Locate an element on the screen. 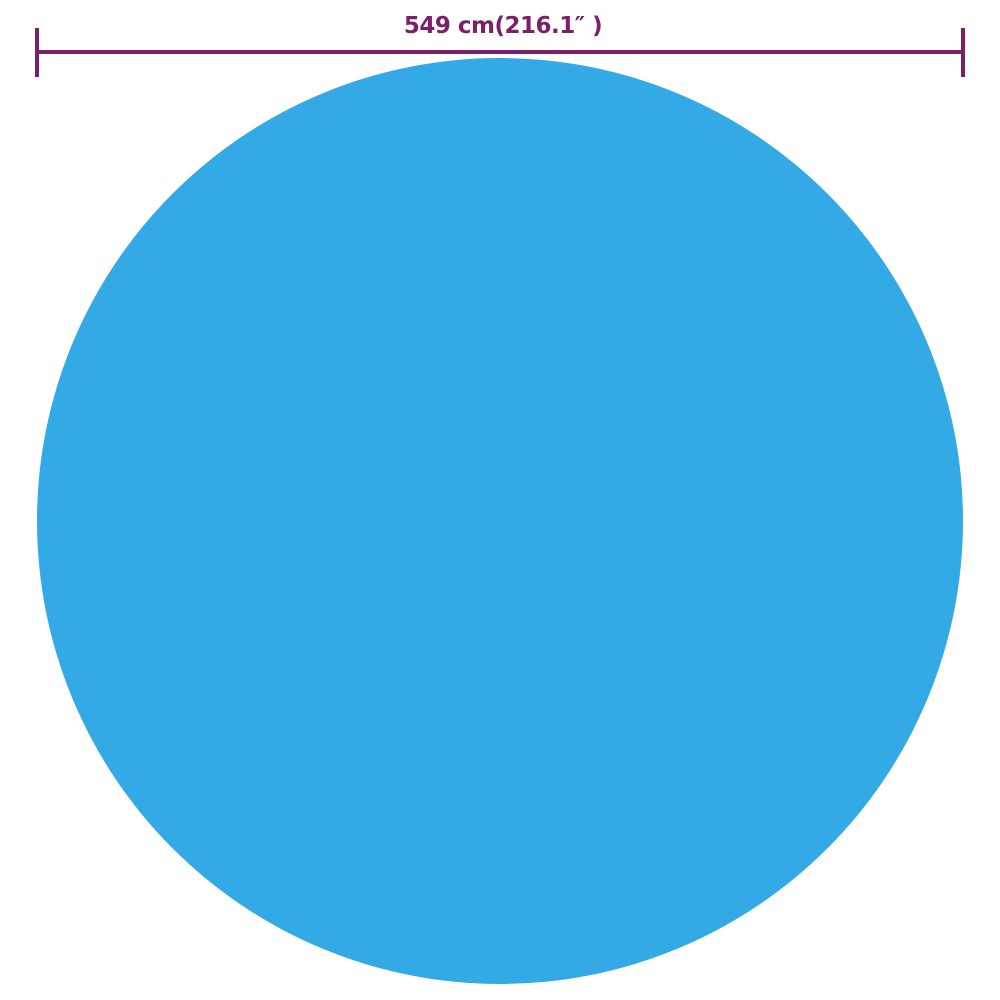 This screenshot has height=1000, width=1000. width-dimension-label: 549 cm(216.1″ ) is located at coordinates (503, 26).